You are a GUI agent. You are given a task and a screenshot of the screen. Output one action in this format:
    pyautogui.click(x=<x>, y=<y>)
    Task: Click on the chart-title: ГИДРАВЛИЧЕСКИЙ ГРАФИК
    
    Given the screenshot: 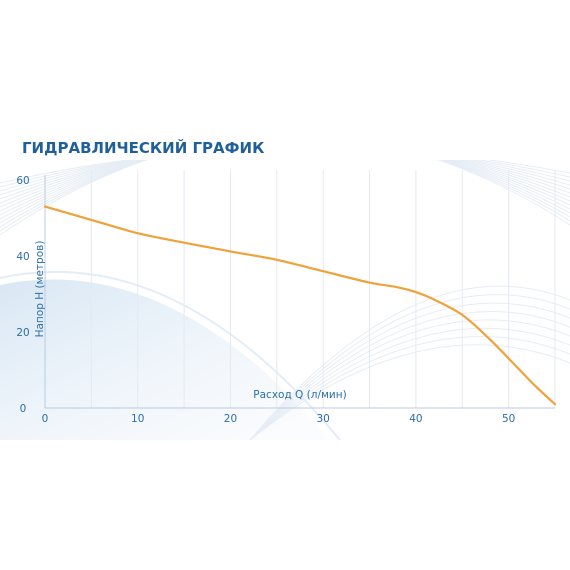 What is the action you would take?
    pyautogui.click(x=143, y=147)
    